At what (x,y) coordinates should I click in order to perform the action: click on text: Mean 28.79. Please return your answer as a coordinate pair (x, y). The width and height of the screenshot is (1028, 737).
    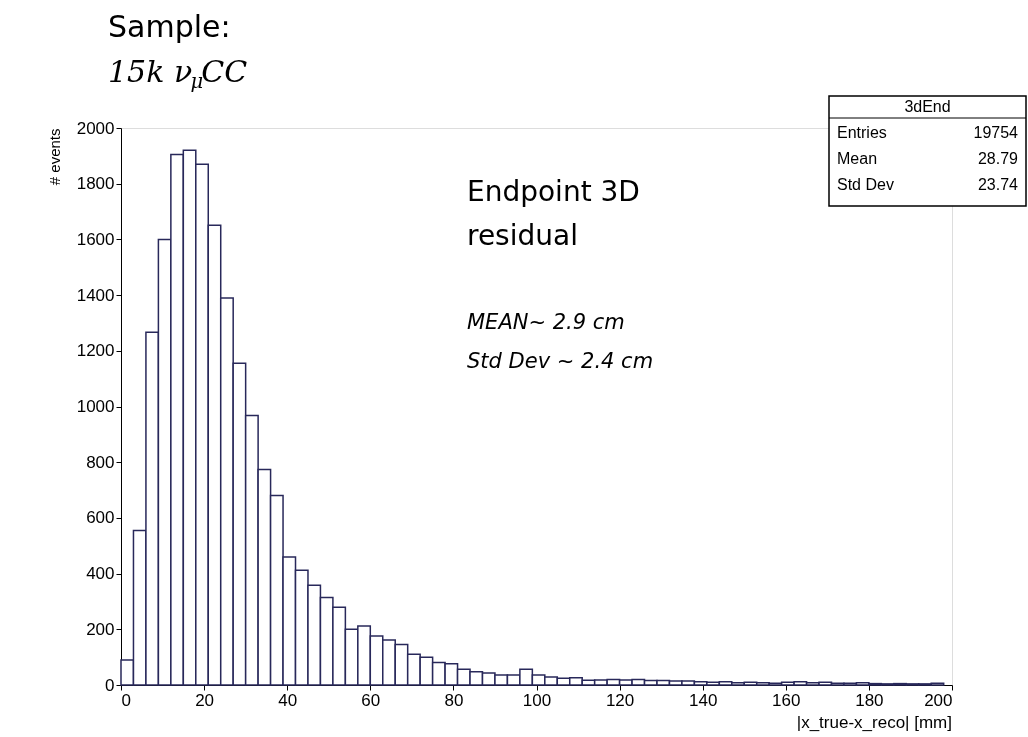
    Looking at the image, I should click on (927, 158).